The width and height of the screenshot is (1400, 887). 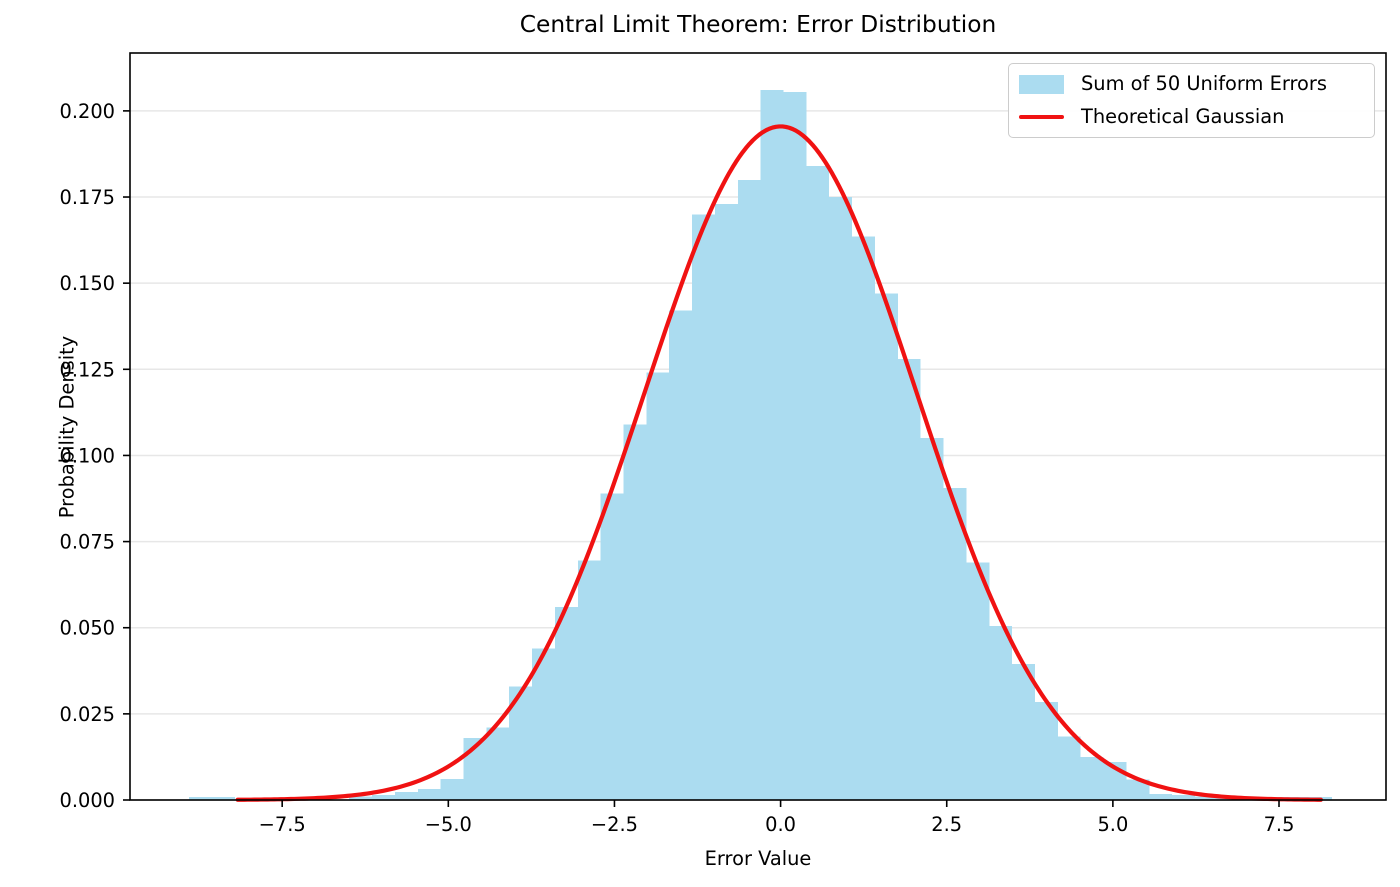 I want to click on x-tick-label: 5.0, so click(x=1112, y=824).